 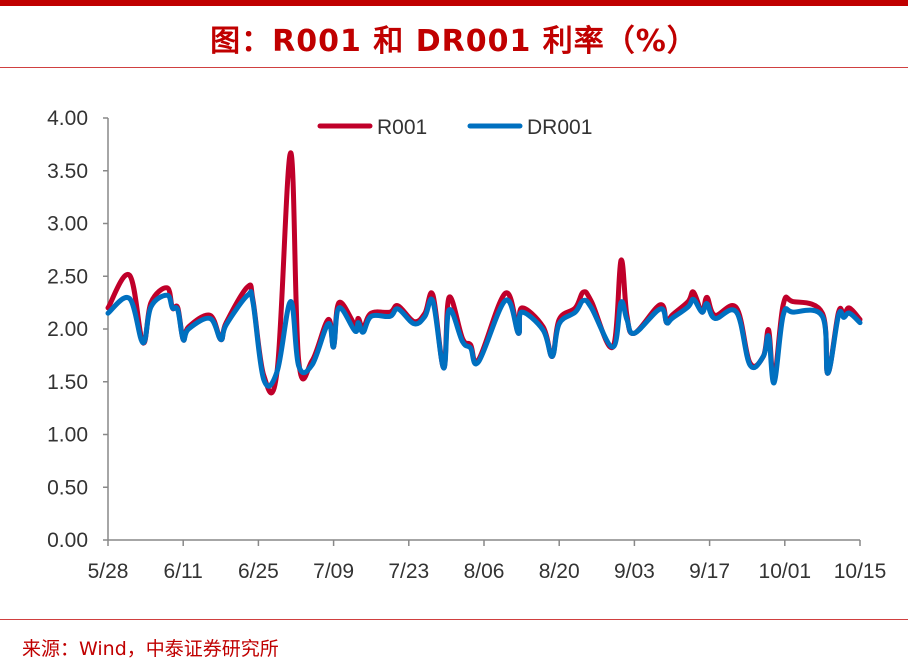 I want to click on x-tick-label: 6/11, so click(x=183, y=571).